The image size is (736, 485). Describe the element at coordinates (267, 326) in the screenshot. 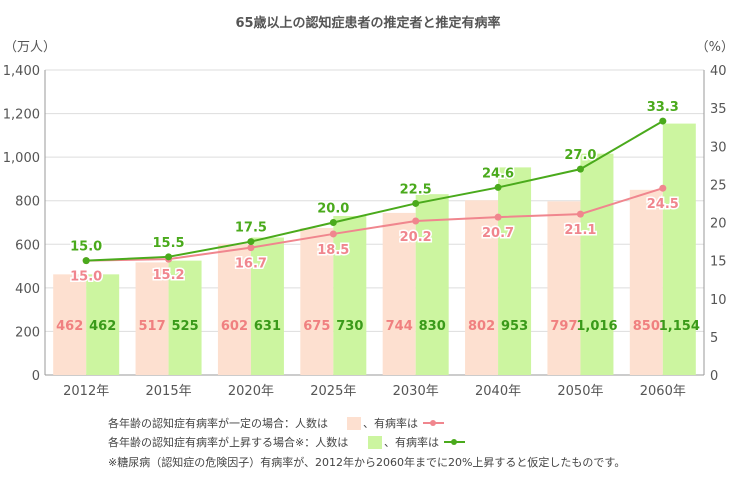

I see `bar-value-label-rising: 631` at that location.